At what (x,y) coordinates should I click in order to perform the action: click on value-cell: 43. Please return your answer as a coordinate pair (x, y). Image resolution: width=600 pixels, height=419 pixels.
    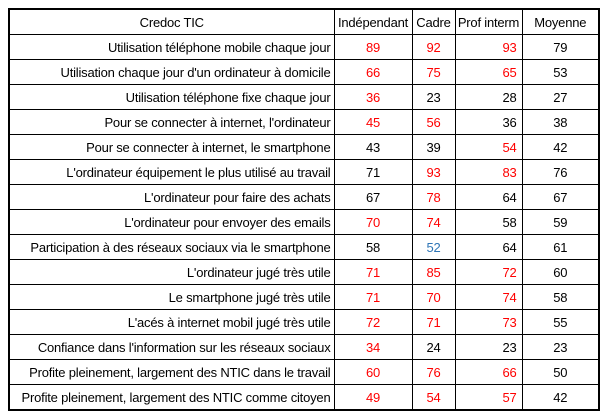
    Looking at the image, I should click on (373, 147).